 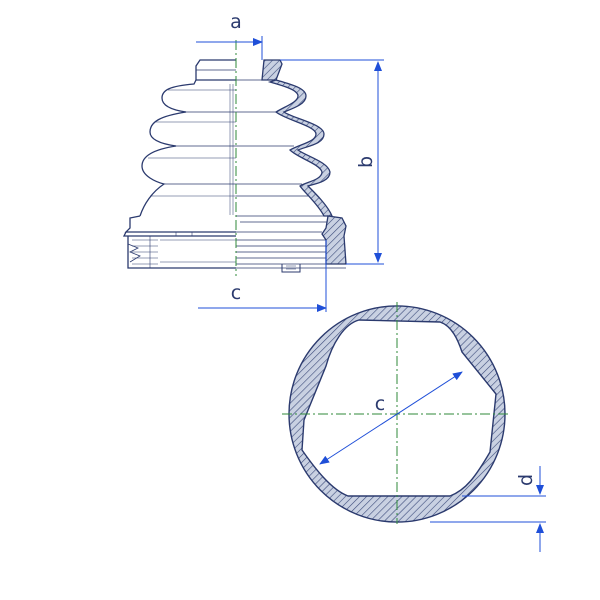 I want to click on dimension-c-side-label: c, so click(x=236, y=293).